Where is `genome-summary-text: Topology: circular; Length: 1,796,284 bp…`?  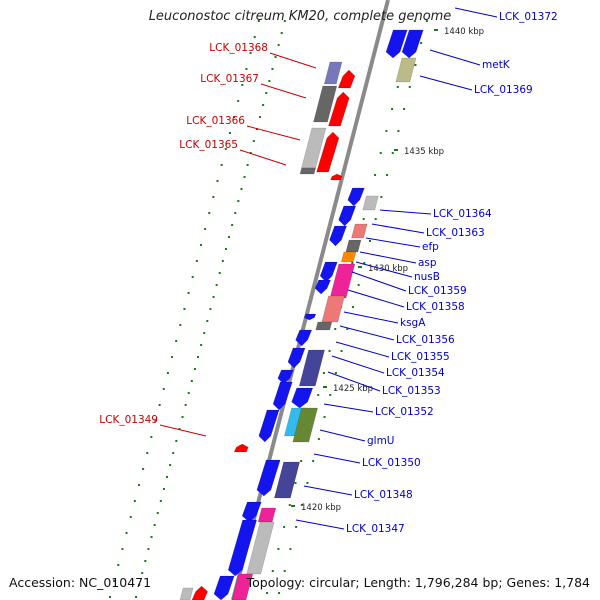 genome-summary-text: Topology: circular; Length: 1,796,284 bp… is located at coordinates (418, 582).